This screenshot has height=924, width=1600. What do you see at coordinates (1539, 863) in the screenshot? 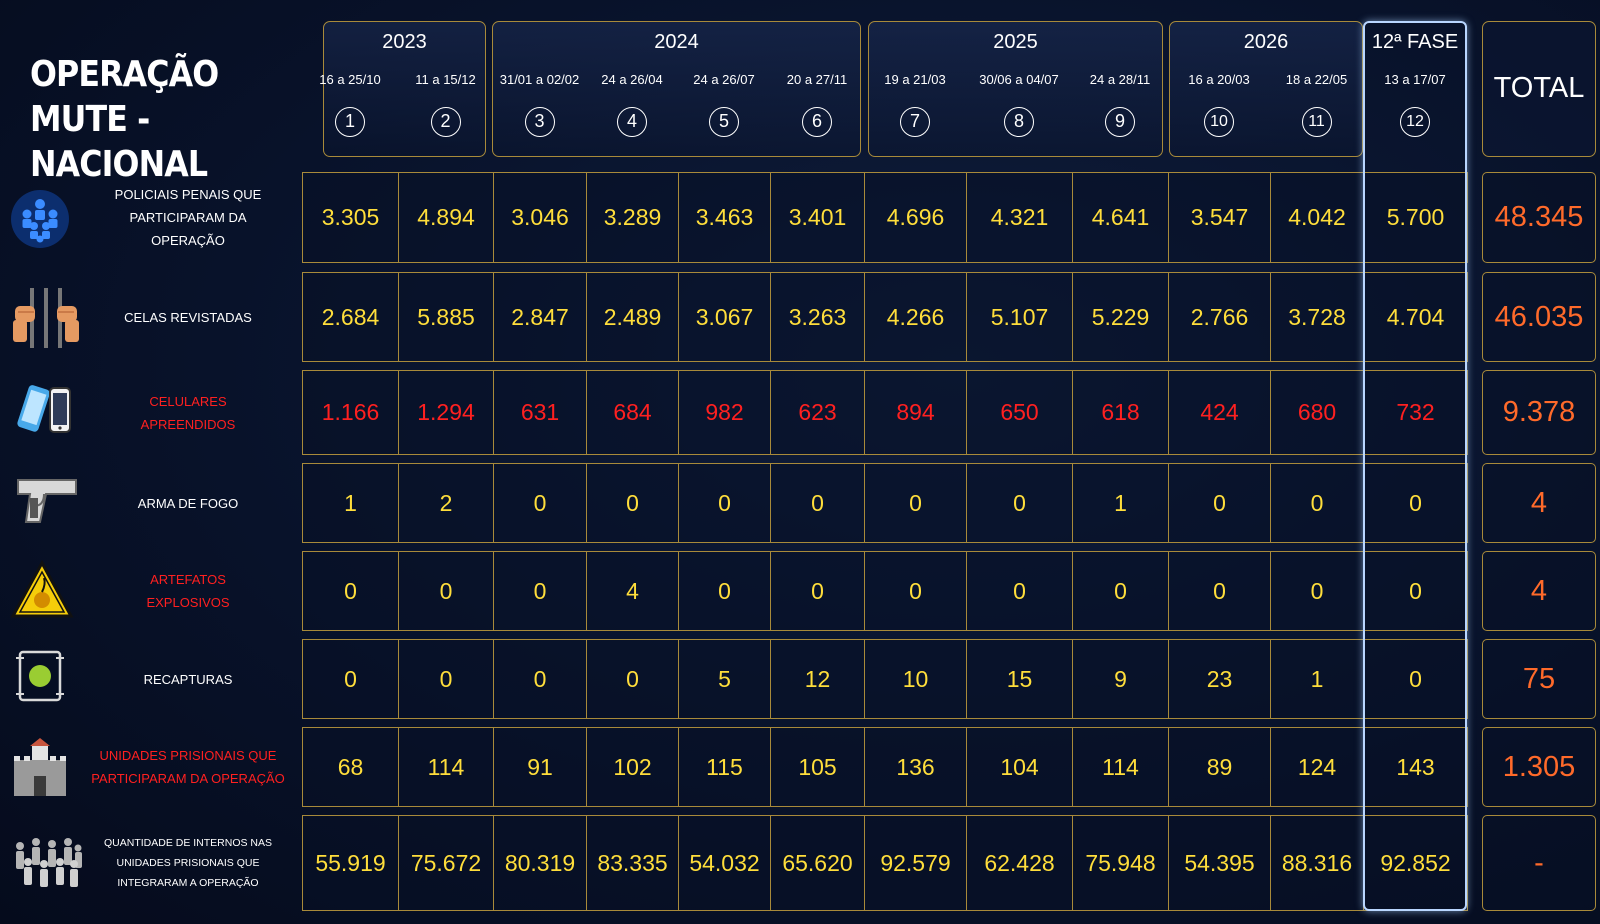
I see `total-cell: -` at bounding box center [1539, 863].